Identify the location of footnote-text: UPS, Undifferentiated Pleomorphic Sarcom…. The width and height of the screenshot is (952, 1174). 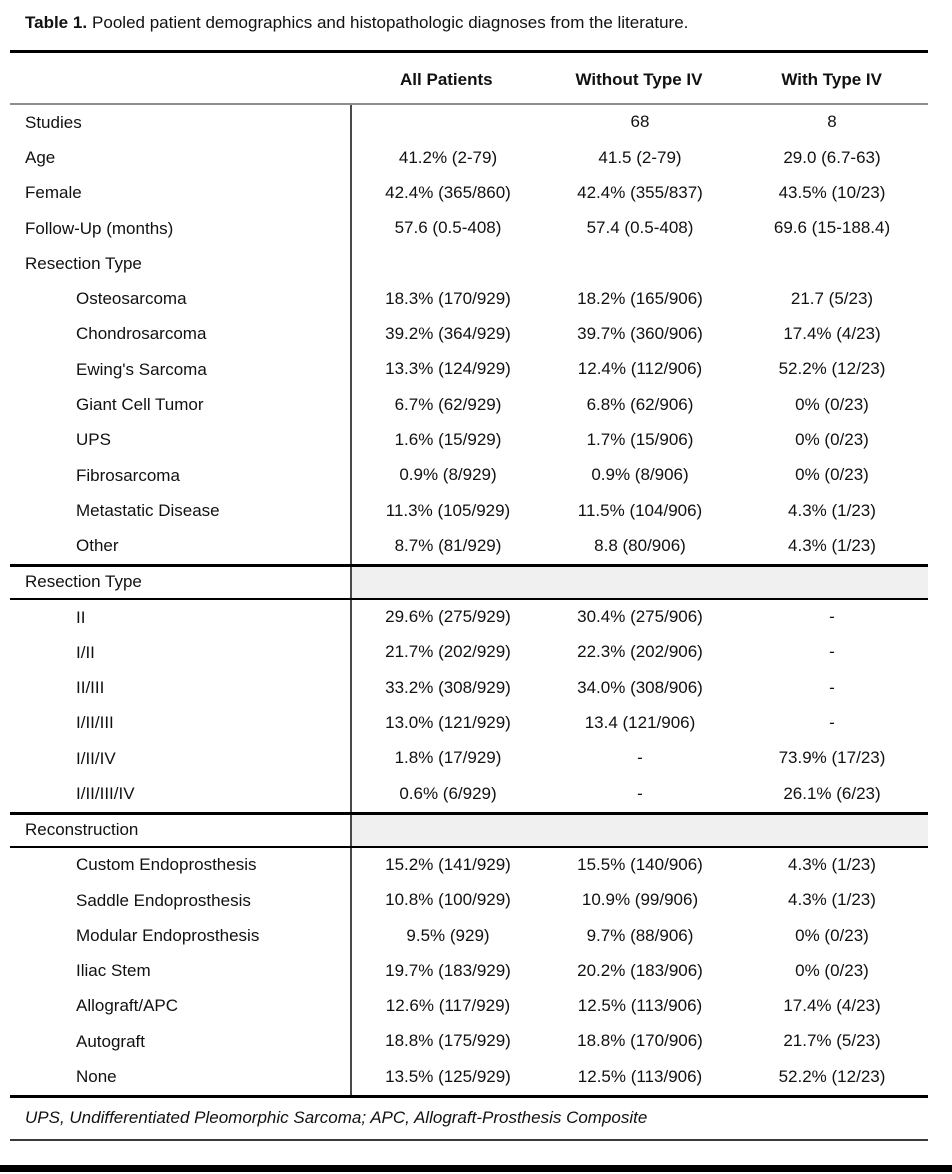
(336, 1118).